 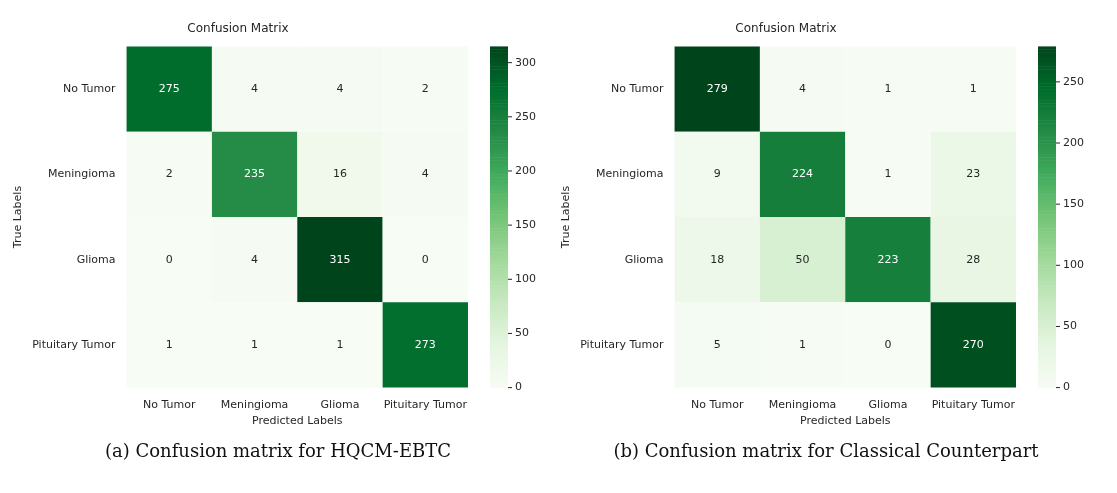 What do you see at coordinates (339, 174) in the screenshot?
I see `data-label: 16` at bounding box center [339, 174].